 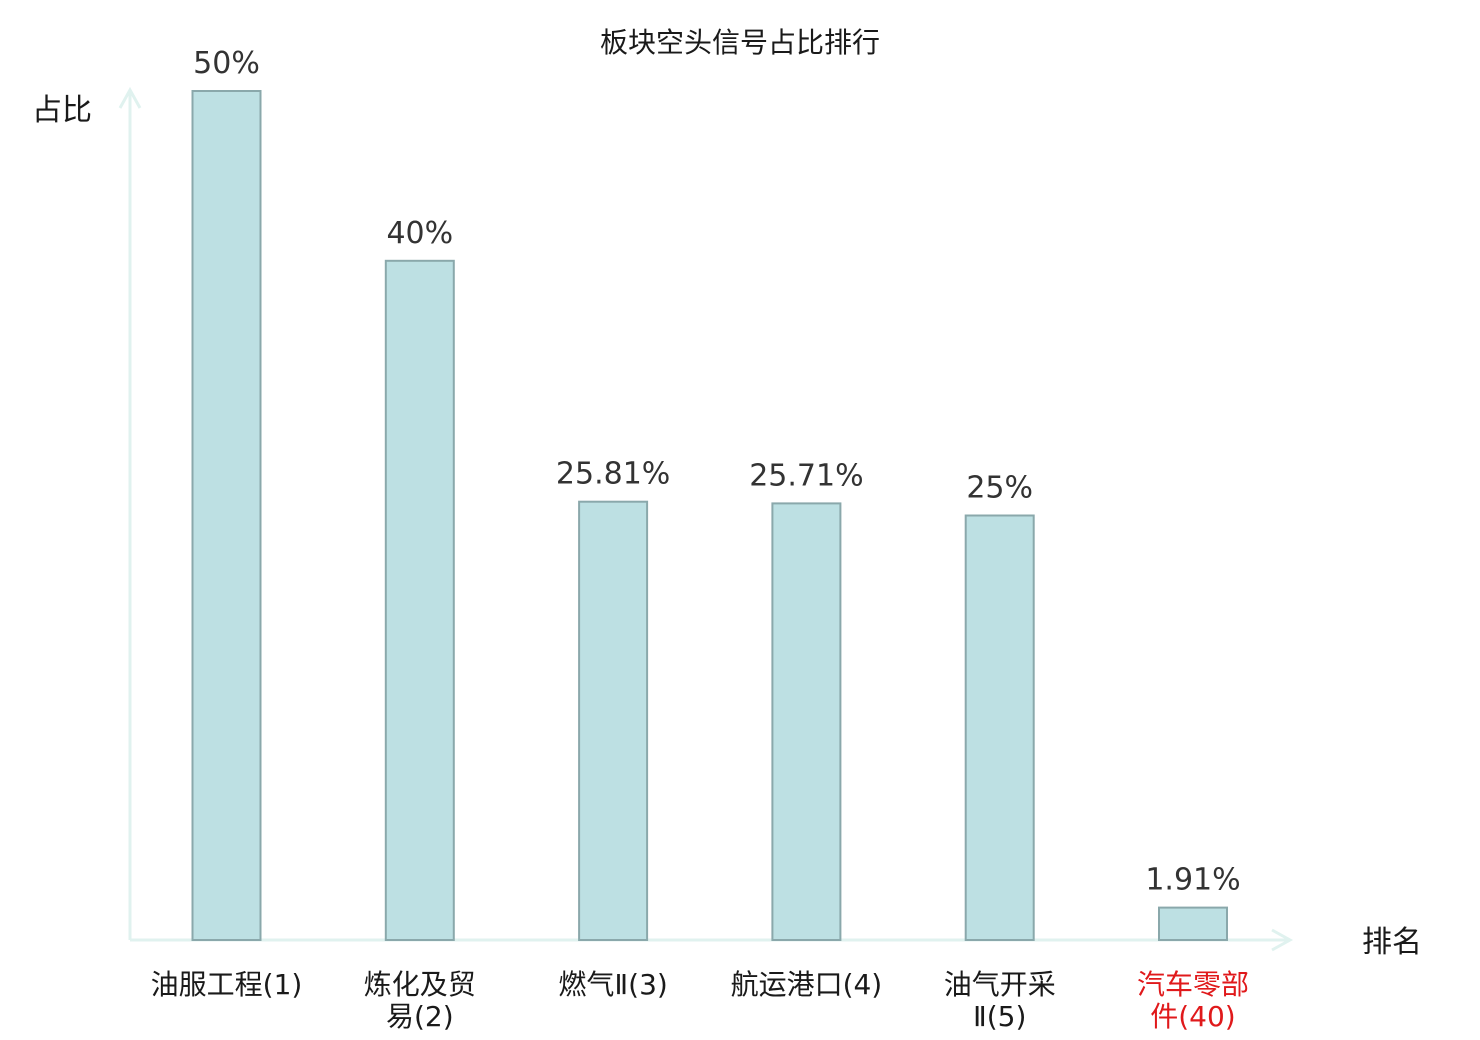 I want to click on category-label-2-line-2: 易(2), so click(x=420, y=1016).